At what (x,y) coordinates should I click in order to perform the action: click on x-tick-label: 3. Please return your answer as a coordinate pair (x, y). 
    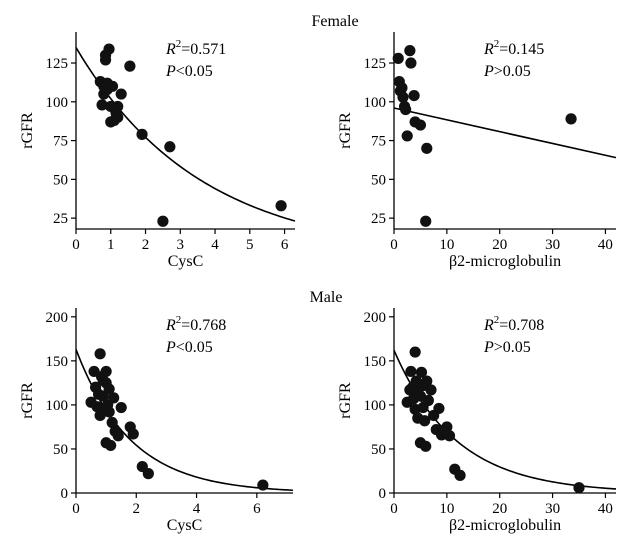
    Looking at the image, I should click on (181, 245).